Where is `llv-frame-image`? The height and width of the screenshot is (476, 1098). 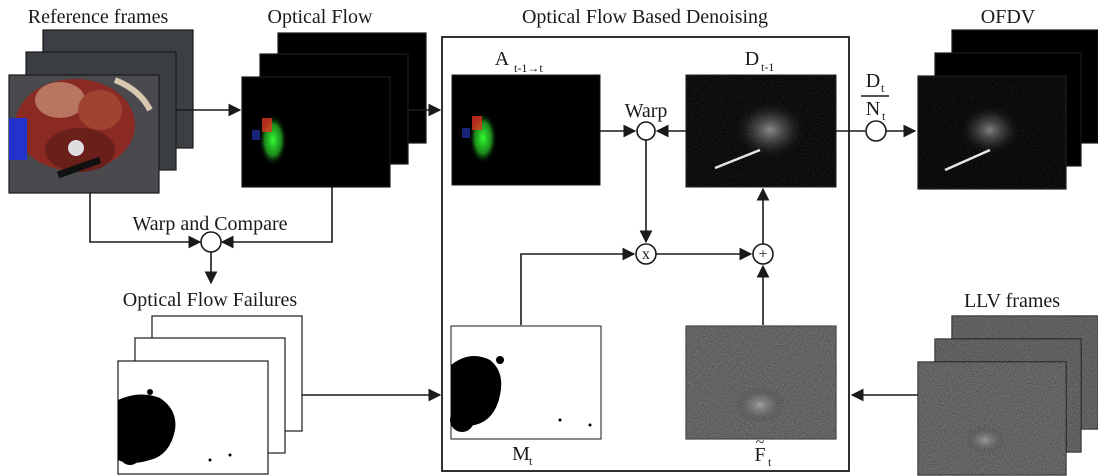 llv-frame-image is located at coordinates (992, 418).